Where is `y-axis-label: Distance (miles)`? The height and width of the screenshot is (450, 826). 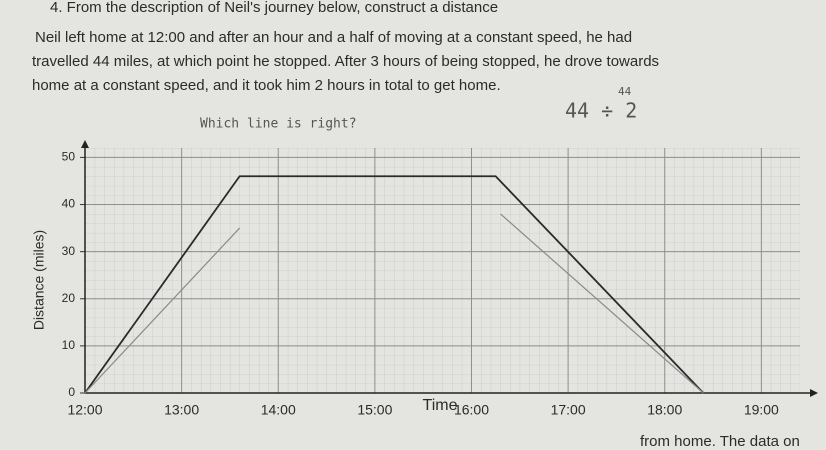 y-axis-label: Distance (miles) is located at coordinates (39, 280).